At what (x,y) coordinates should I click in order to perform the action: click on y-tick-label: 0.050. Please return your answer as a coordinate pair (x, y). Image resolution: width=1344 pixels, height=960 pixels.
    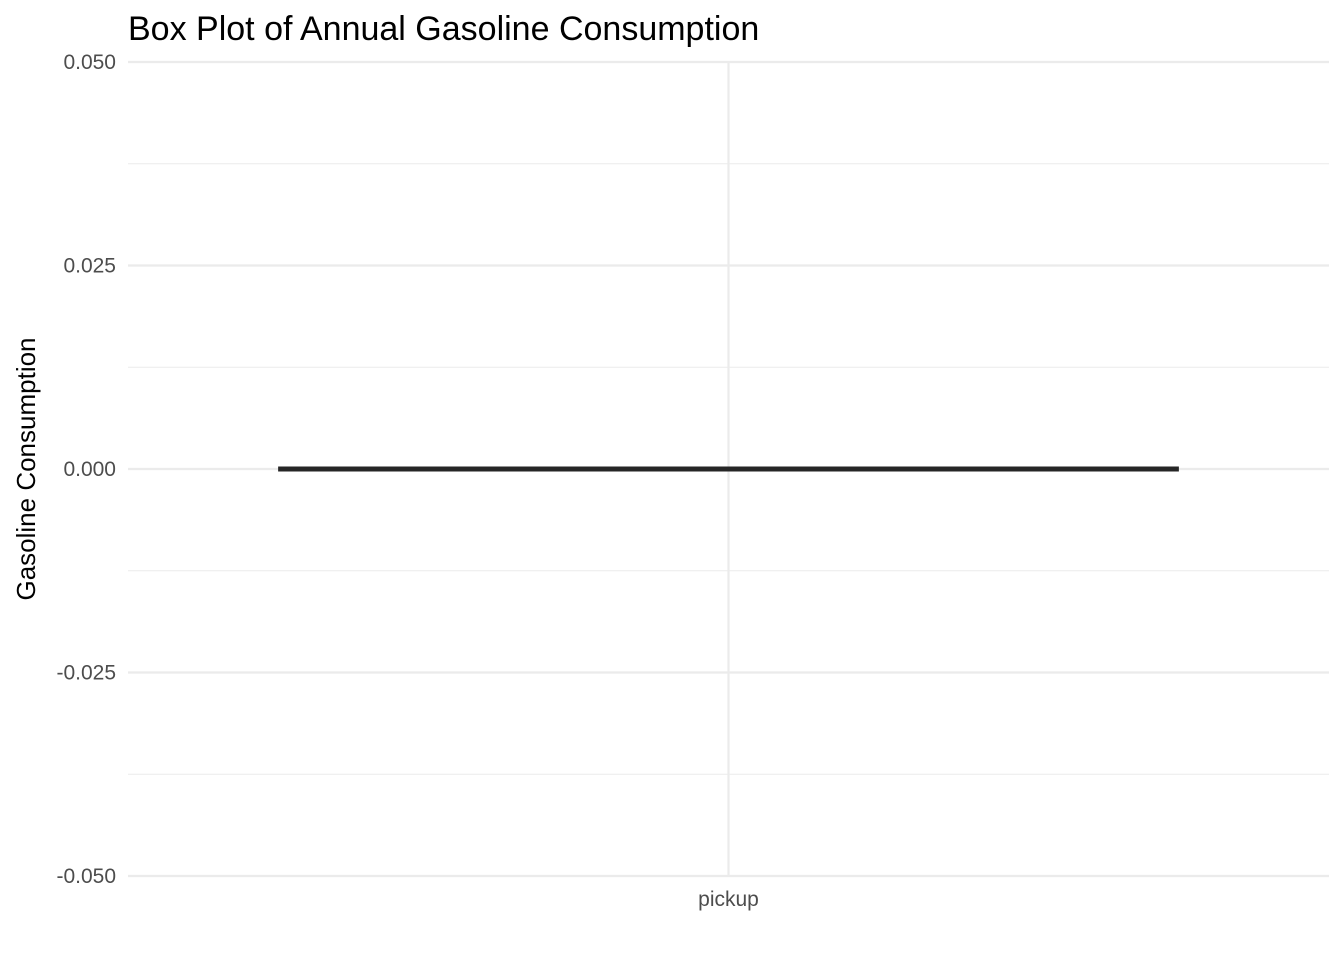
    Looking at the image, I should click on (89, 62).